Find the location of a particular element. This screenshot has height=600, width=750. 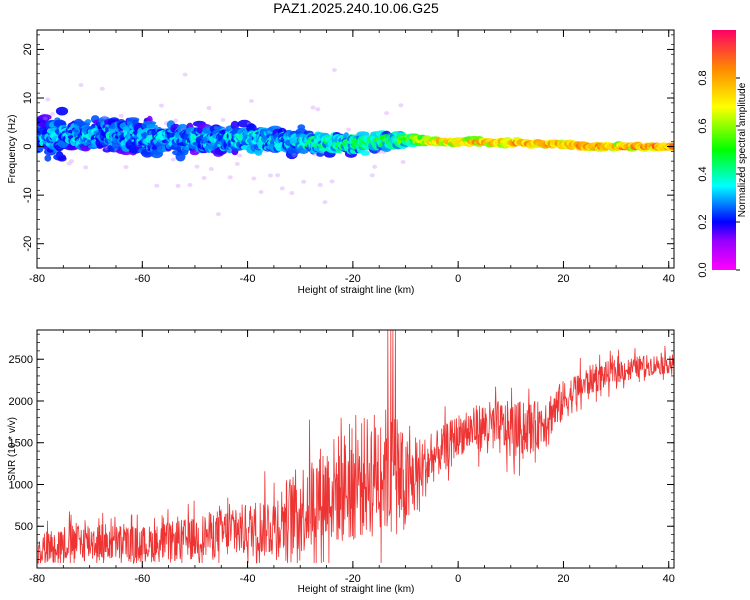

colorbar-tick-label: 0.6 is located at coordinates (703, 125).